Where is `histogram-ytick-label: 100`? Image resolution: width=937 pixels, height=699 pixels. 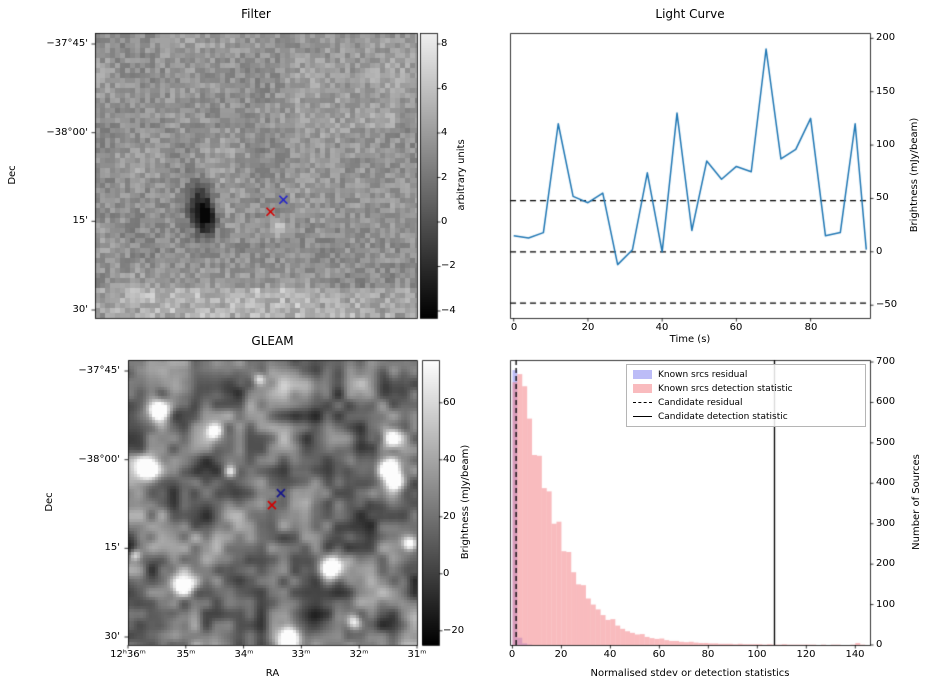
histogram-ytick-label: 100 is located at coordinates (886, 604).